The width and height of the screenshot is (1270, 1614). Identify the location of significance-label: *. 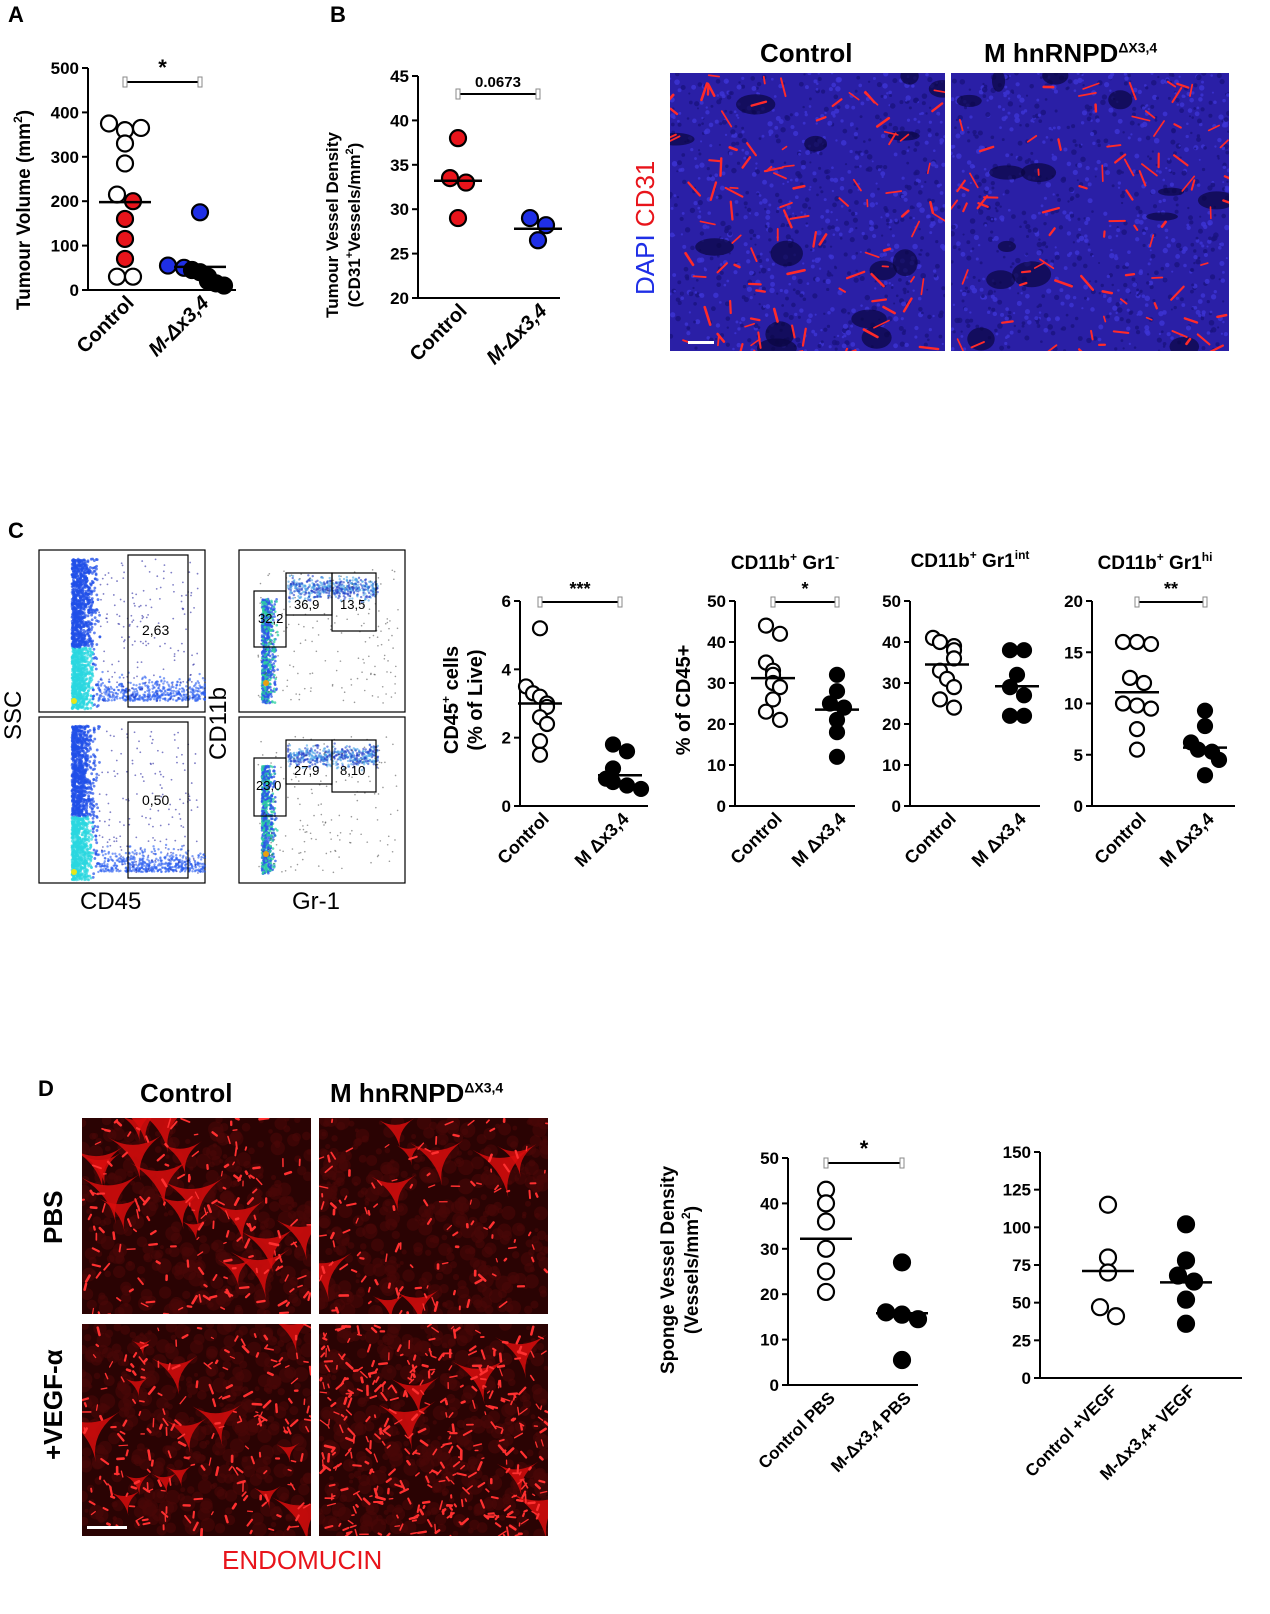
(864, 1148).